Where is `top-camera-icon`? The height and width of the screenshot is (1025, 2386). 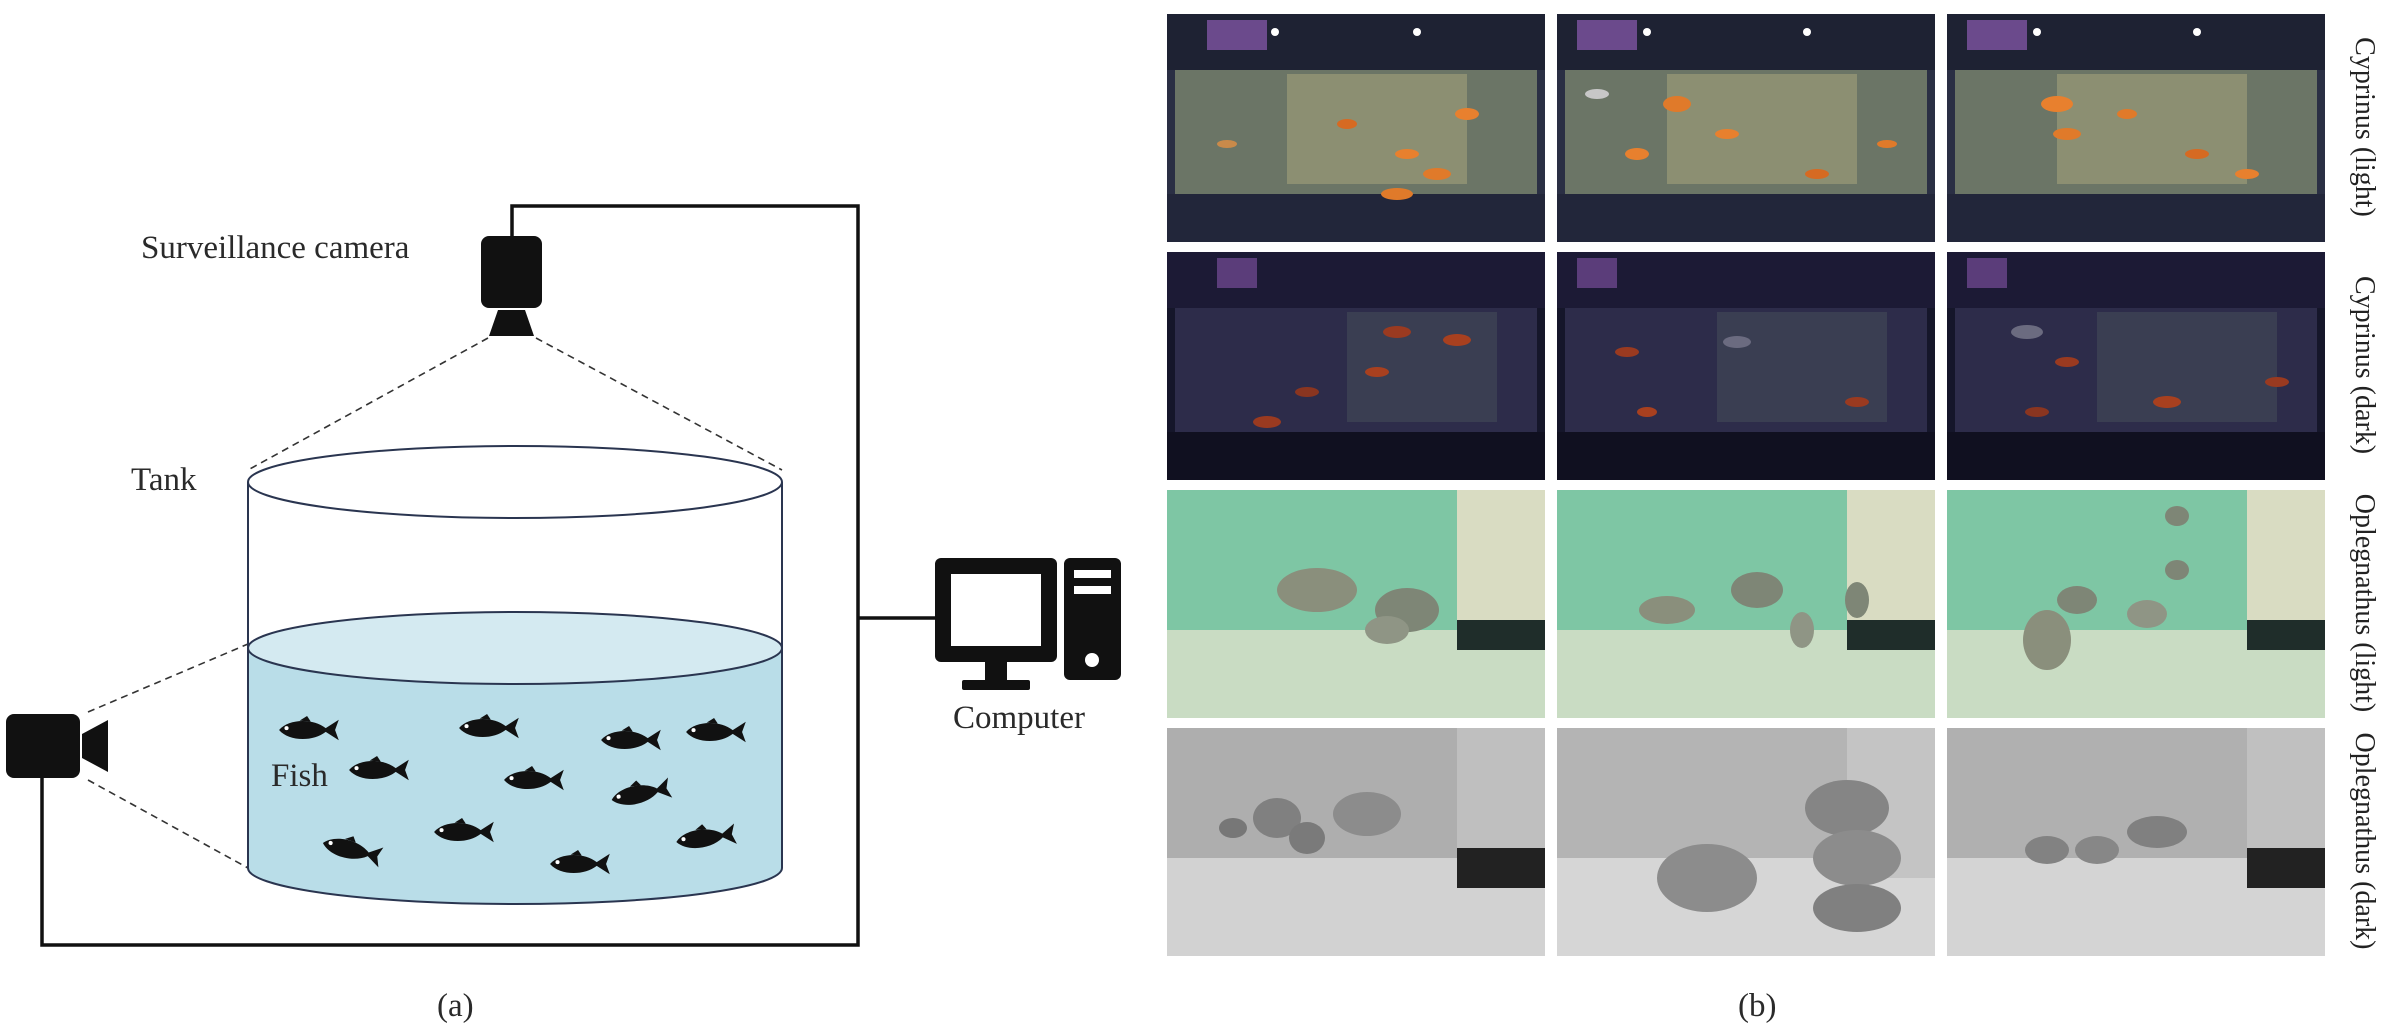
top-camera-icon is located at coordinates (511, 286).